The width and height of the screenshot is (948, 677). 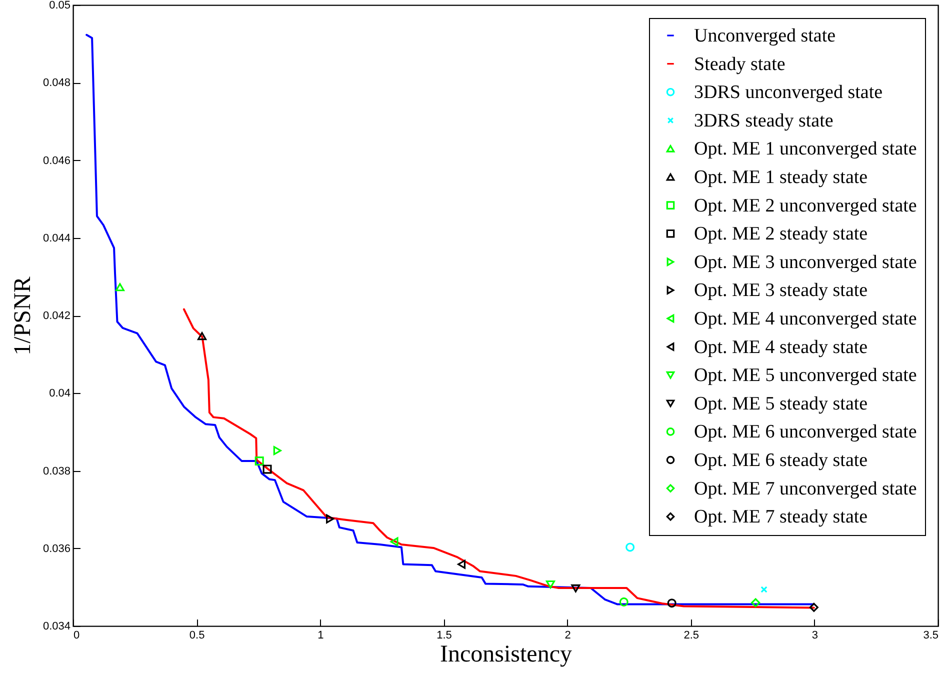 I want to click on legend-label: Opt. ME 3 steady state, so click(x=781, y=291).